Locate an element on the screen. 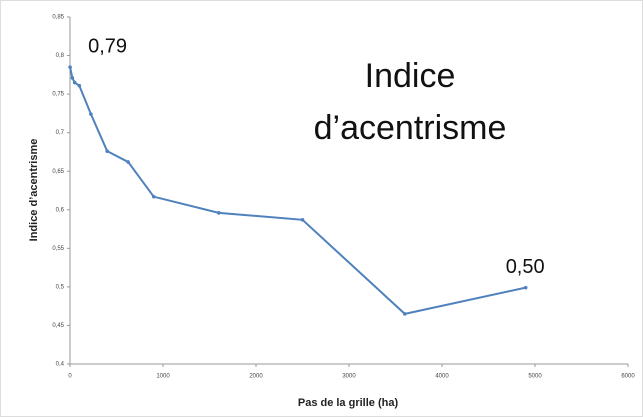 The height and width of the screenshot is (417, 643). x-tick-label: 4000 is located at coordinates (442, 377).